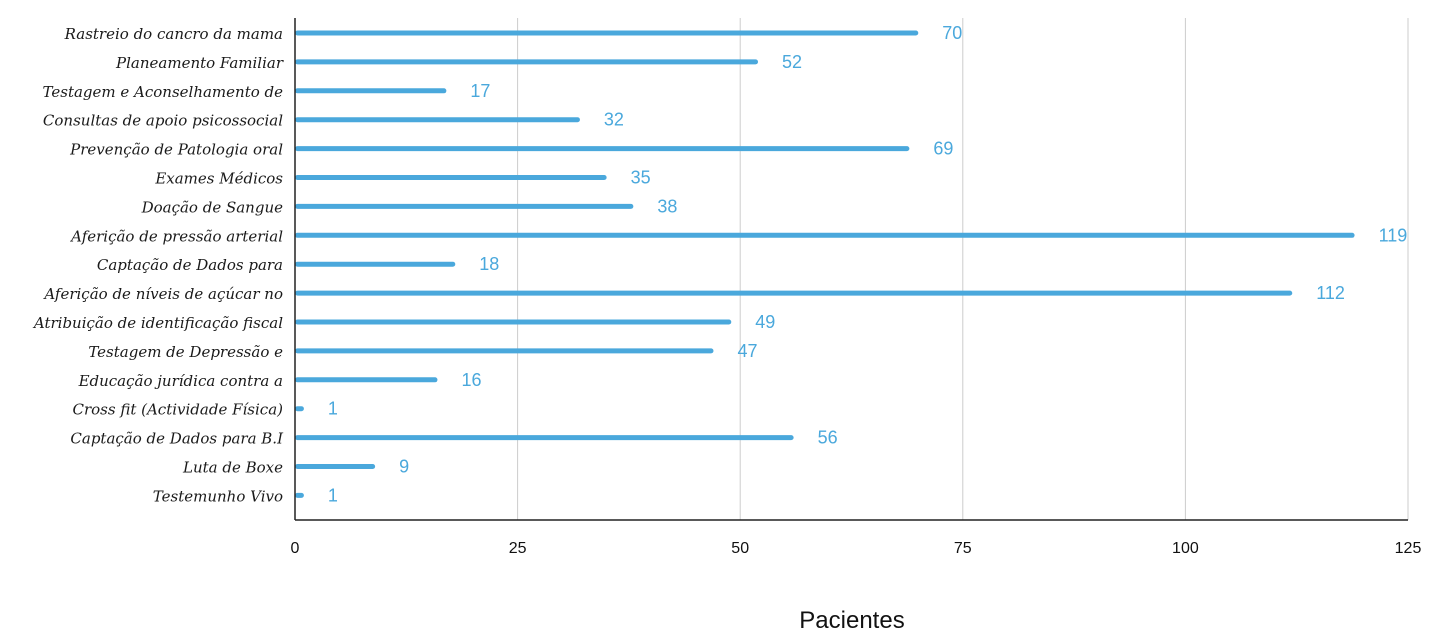 This screenshot has width=1430, height=632. What do you see at coordinates (177, 410) in the screenshot?
I see `category-label: Cross fit (Actividade Física)` at bounding box center [177, 410].